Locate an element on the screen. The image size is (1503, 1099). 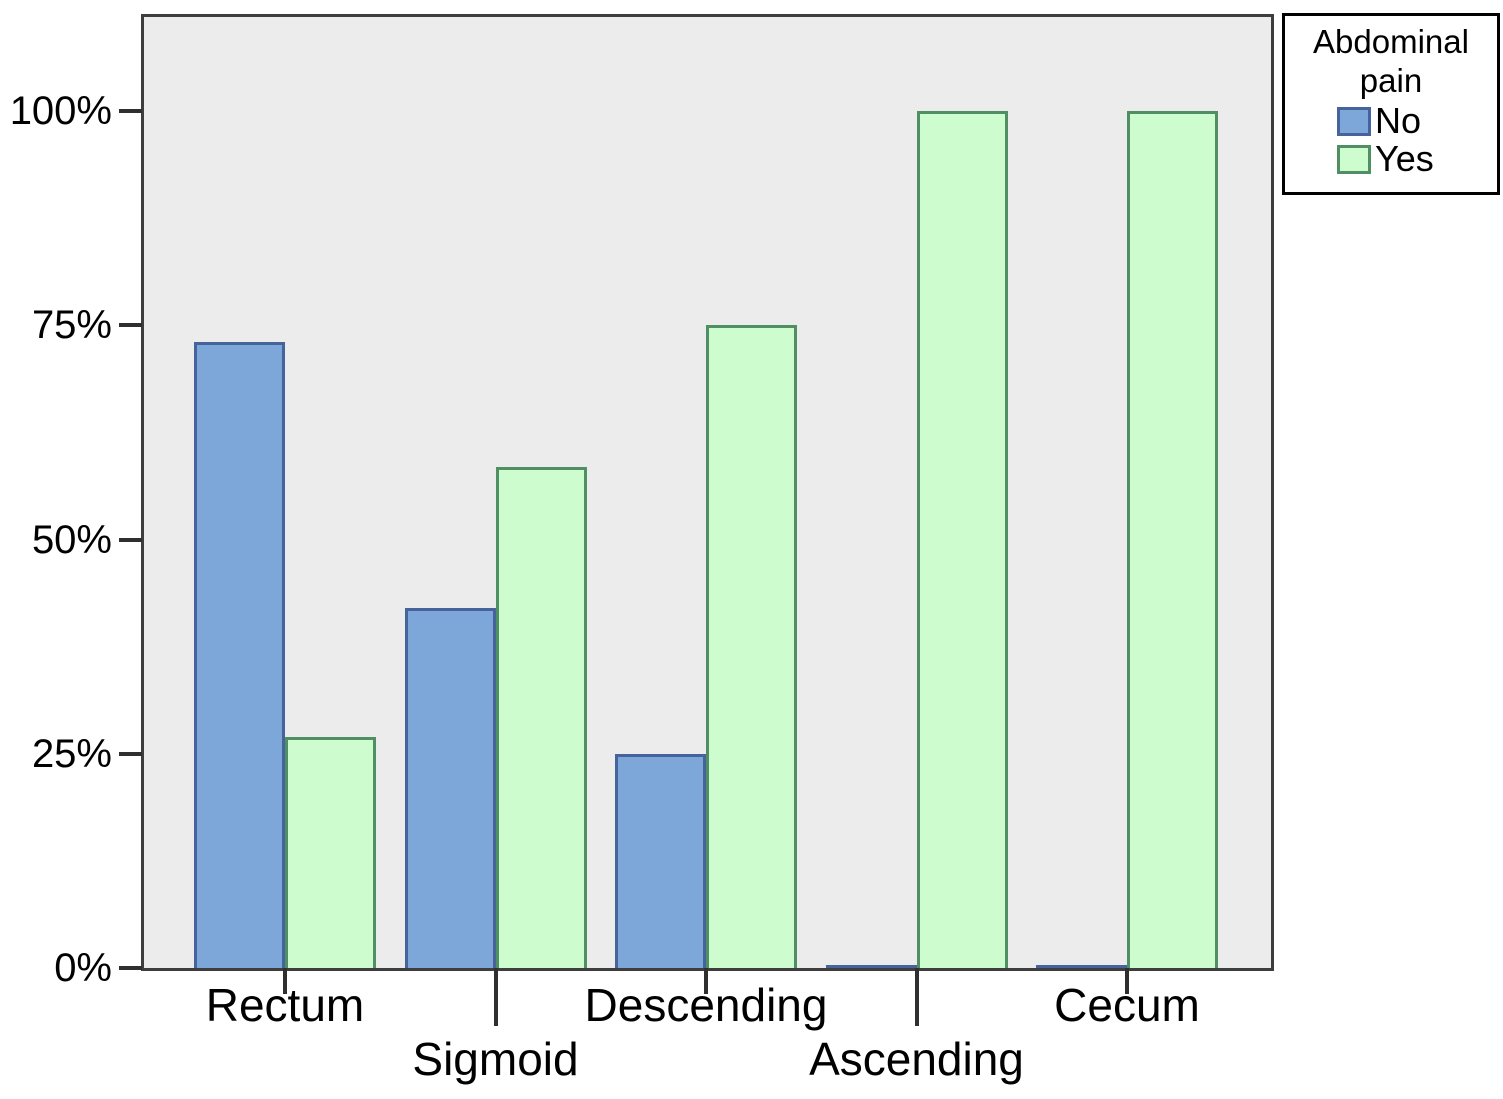
y-tick-label-50: 50% is located at coordinates (71, 539).